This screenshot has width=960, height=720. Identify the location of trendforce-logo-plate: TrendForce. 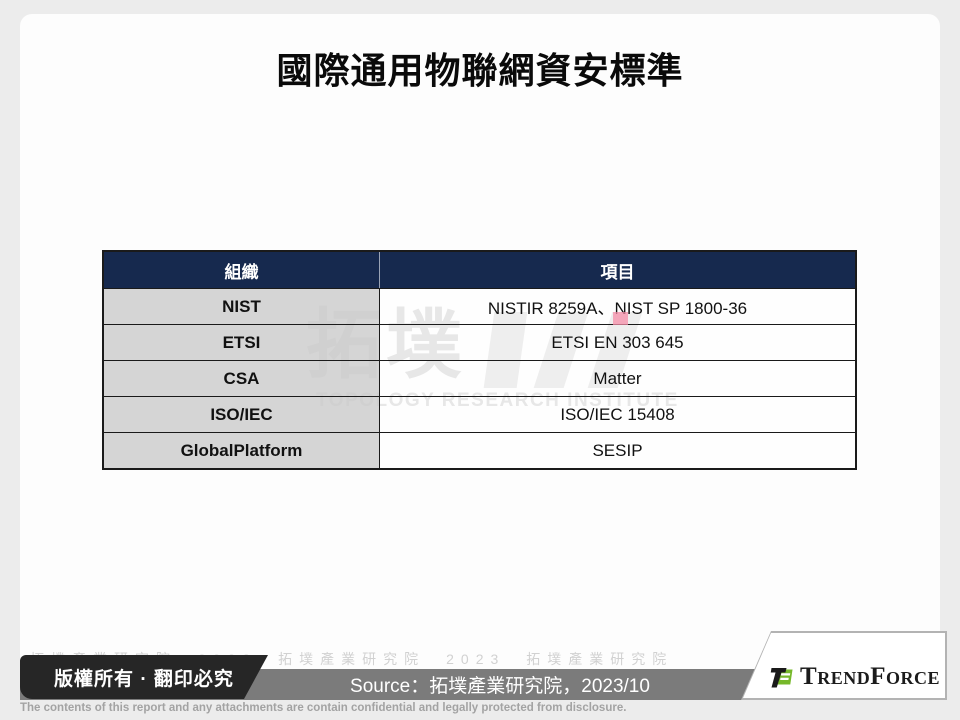
(844, 665).